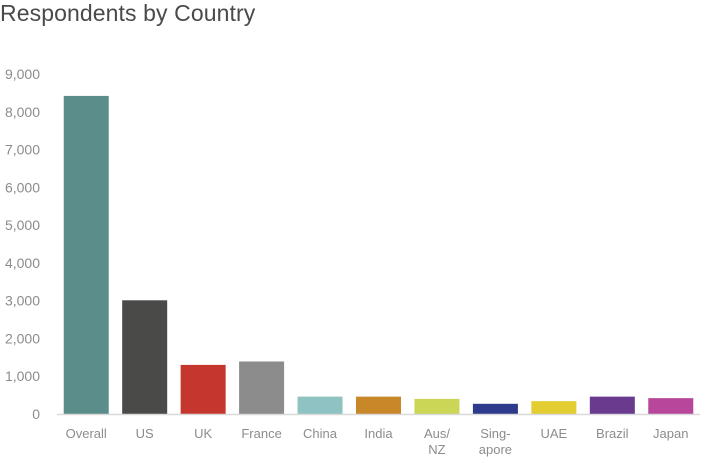 This screenshot has height=463, width=705. Describe the element at coordinates (22, 338) in the screenshot. I see `y-tick-label: 2,000` at that location.